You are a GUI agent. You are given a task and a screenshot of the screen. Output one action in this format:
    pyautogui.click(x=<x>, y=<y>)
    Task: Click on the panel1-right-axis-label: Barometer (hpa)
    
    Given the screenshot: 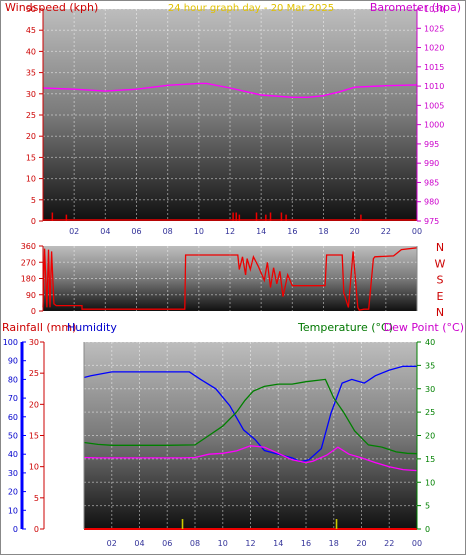 What is the action you would take?
    pyautogui.click(x=415, y=7)
    